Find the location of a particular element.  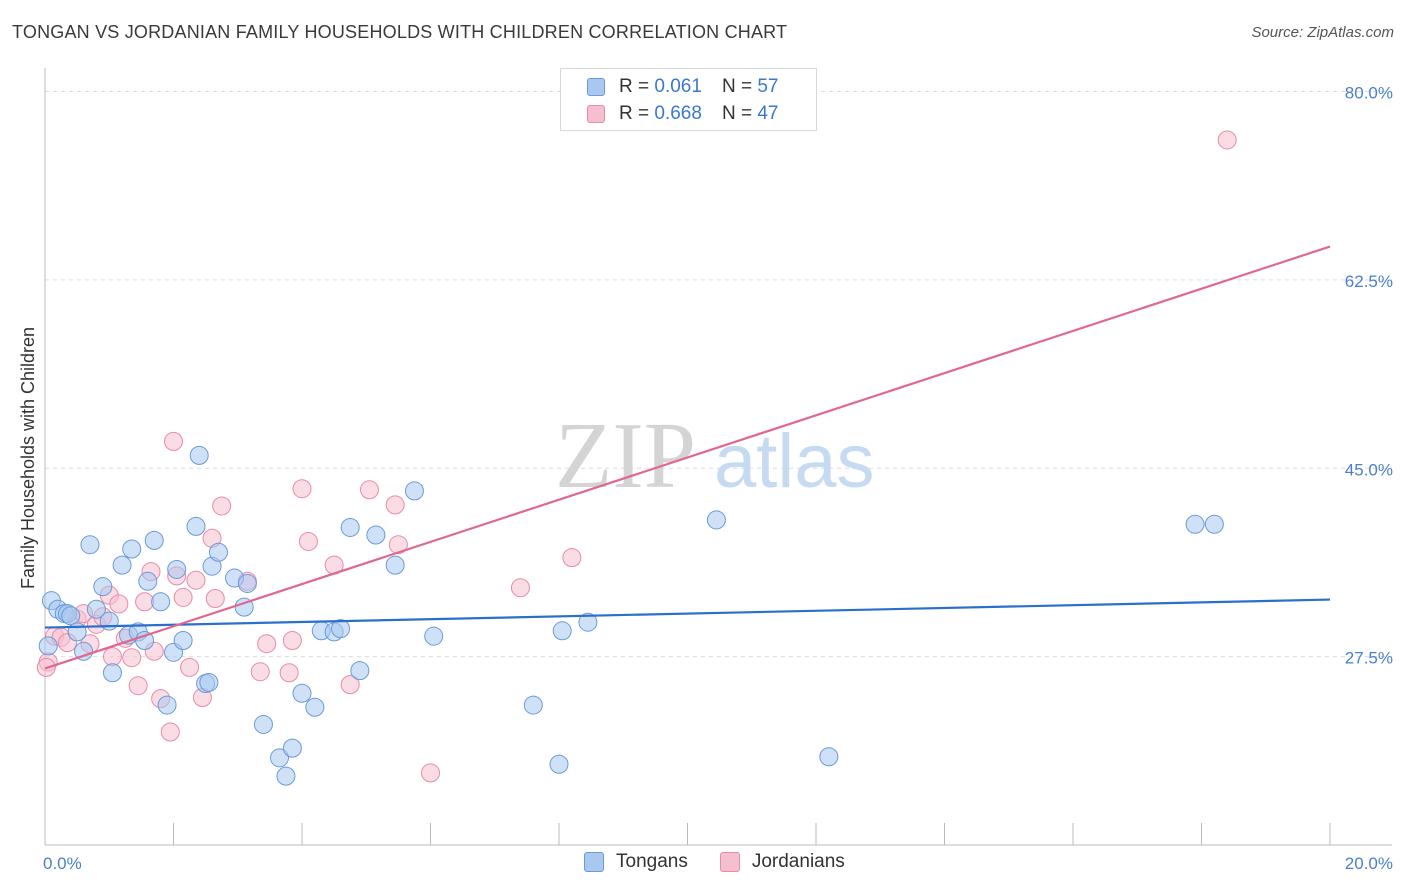

legend-row-tongans: R = 0.061 N = 57 is located at coordinates (682, 87).